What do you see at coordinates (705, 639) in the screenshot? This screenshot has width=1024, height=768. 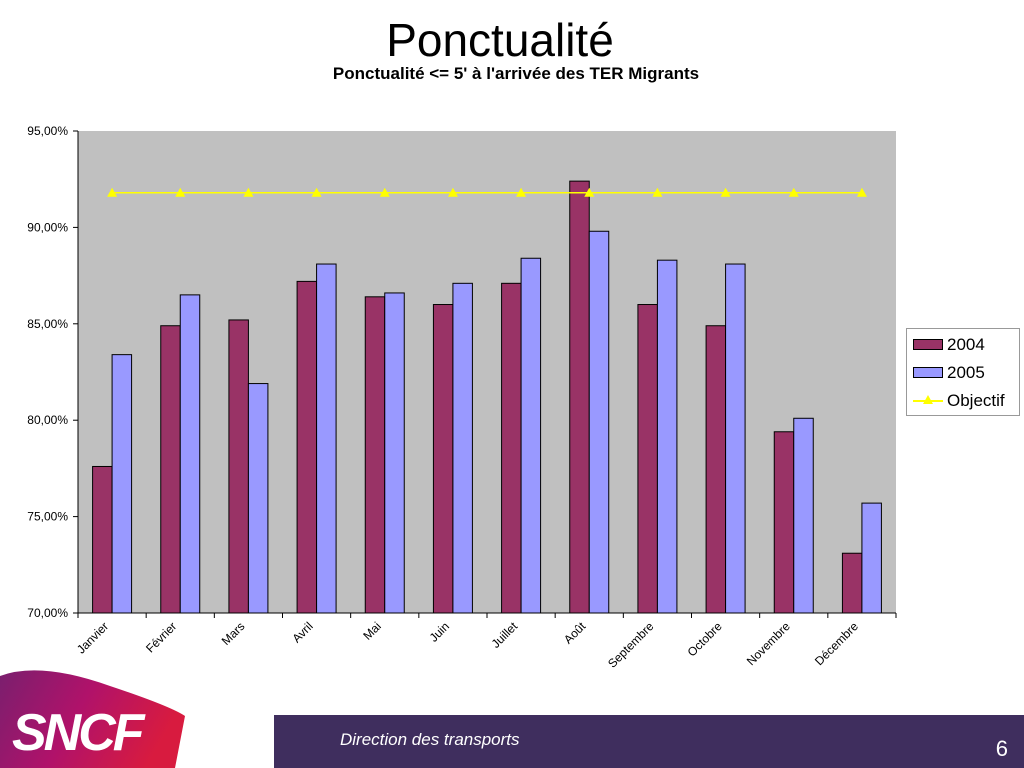 I see `x-category-label: Octobre` at bounding box center [705, 639].